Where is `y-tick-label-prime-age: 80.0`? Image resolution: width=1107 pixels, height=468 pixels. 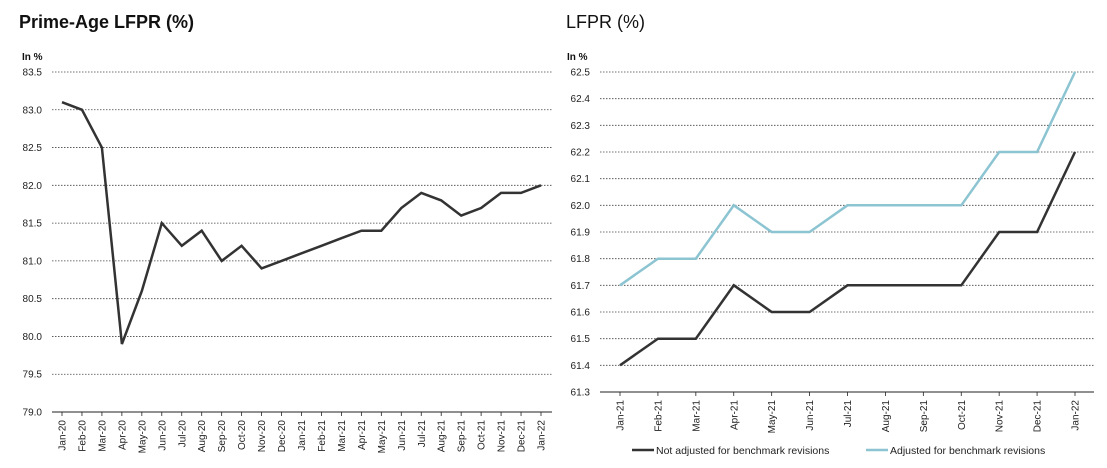 y-tick-label-prime-age: 80.0 is located at coordinates (33, 337).